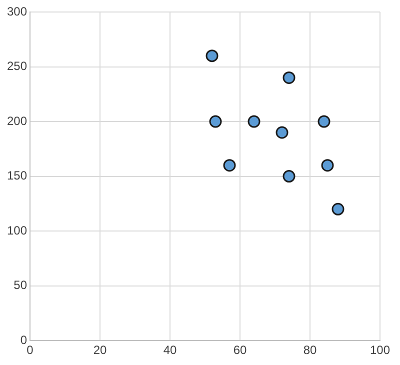 The image size is (400, 365). Describe the element at coordinates (17, 175) in the screenshot. I see `y-tick-label: 150` at that location.